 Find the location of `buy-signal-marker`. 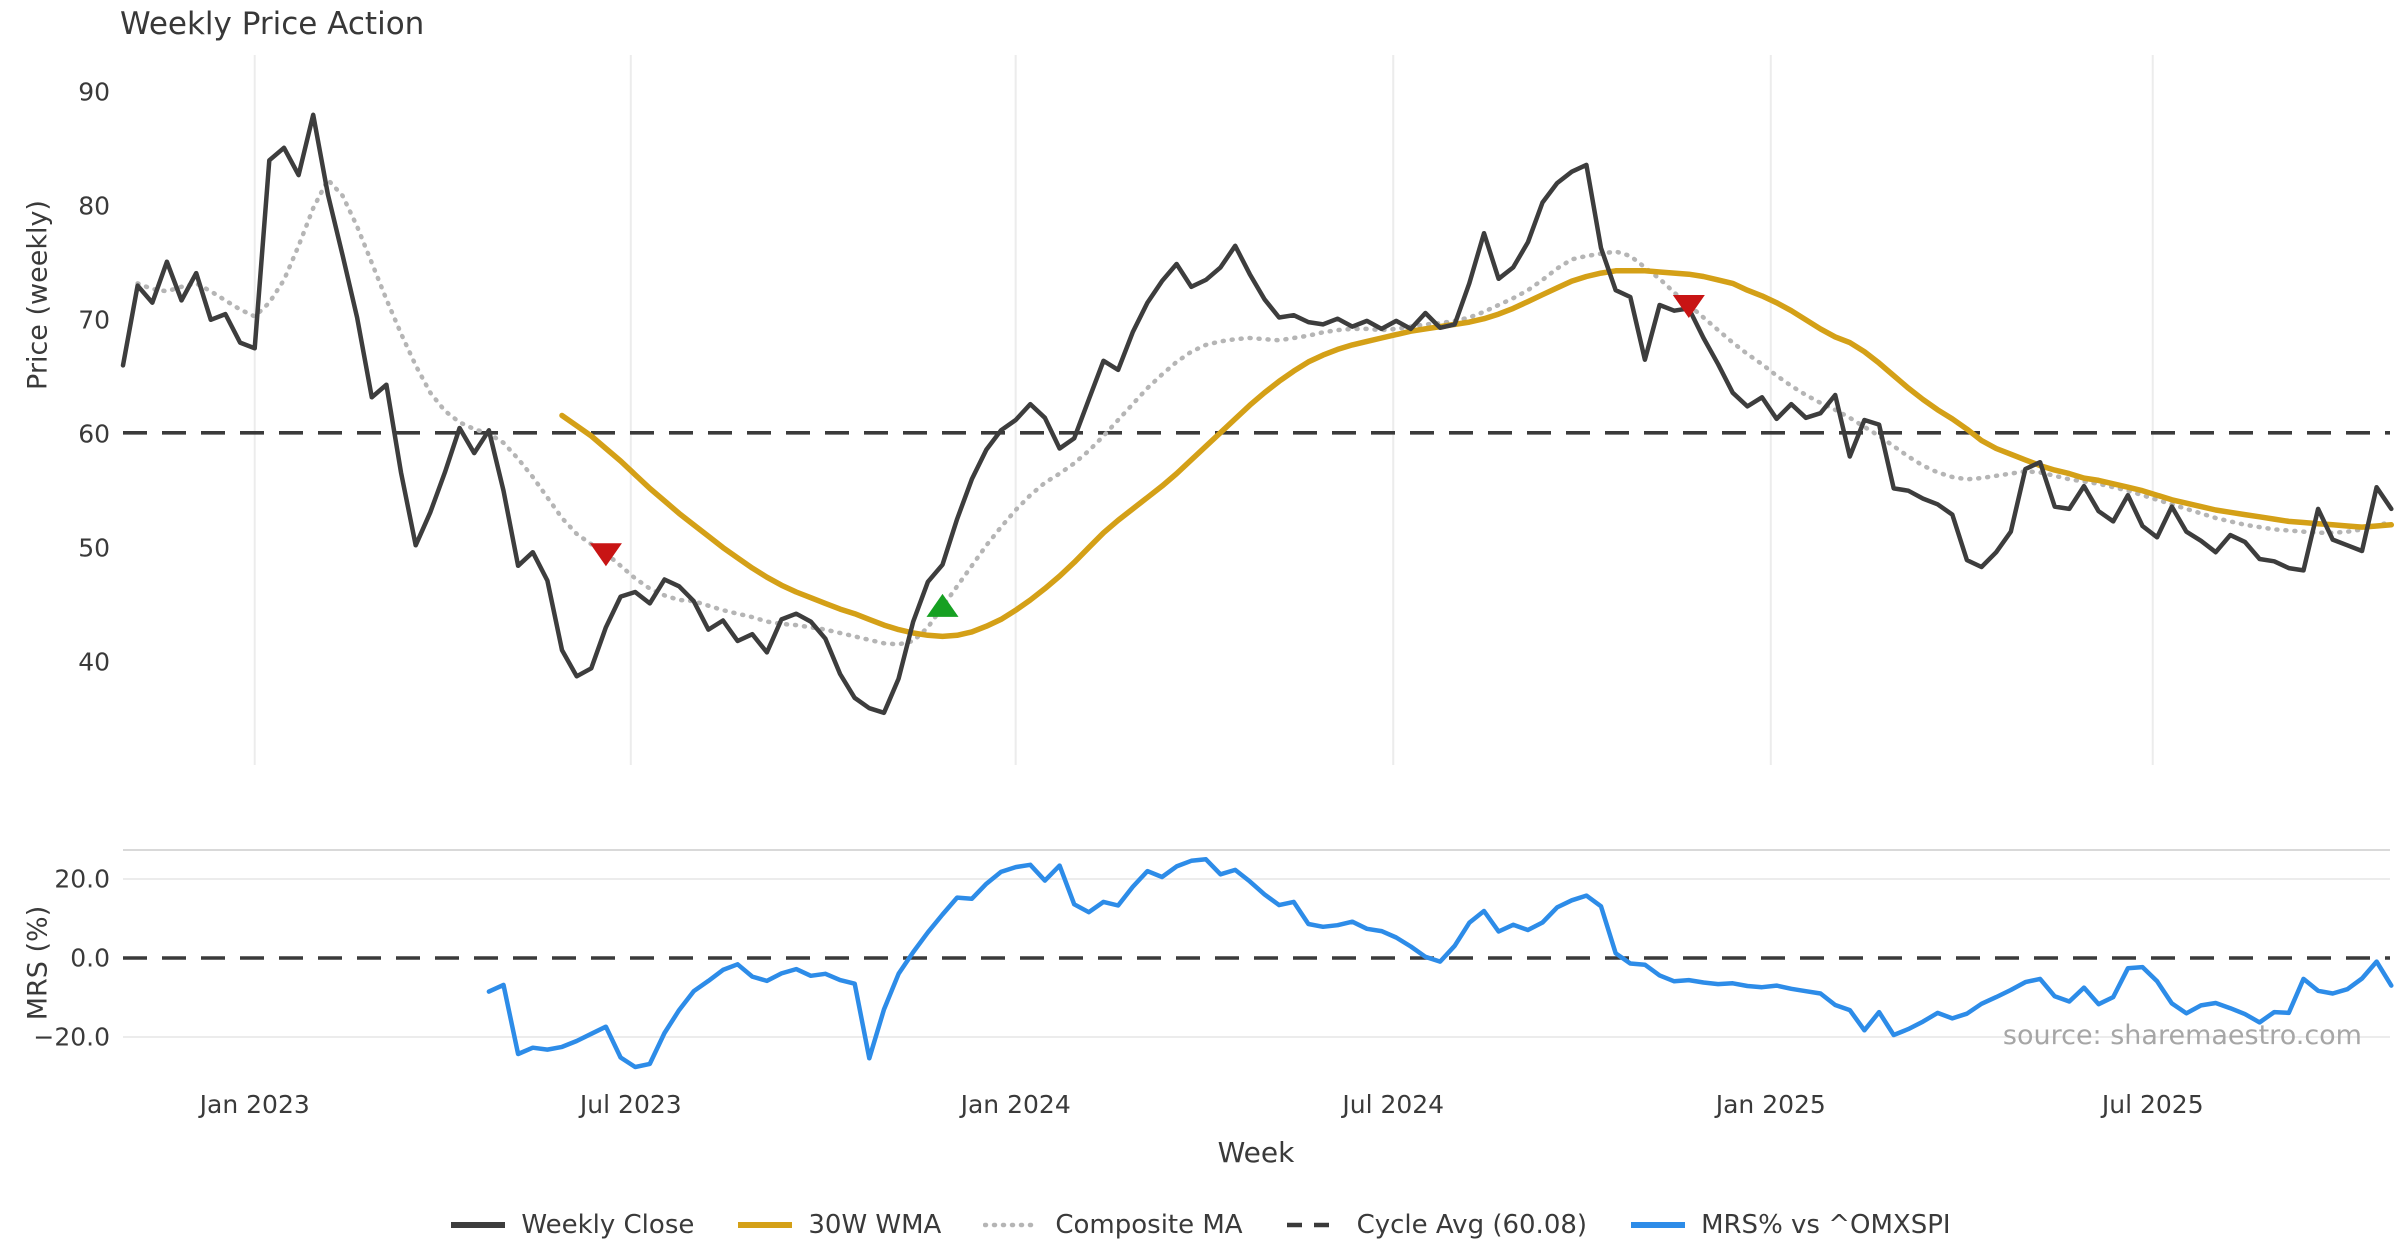

buy-signal-marker is located at coordinates (942, 605).